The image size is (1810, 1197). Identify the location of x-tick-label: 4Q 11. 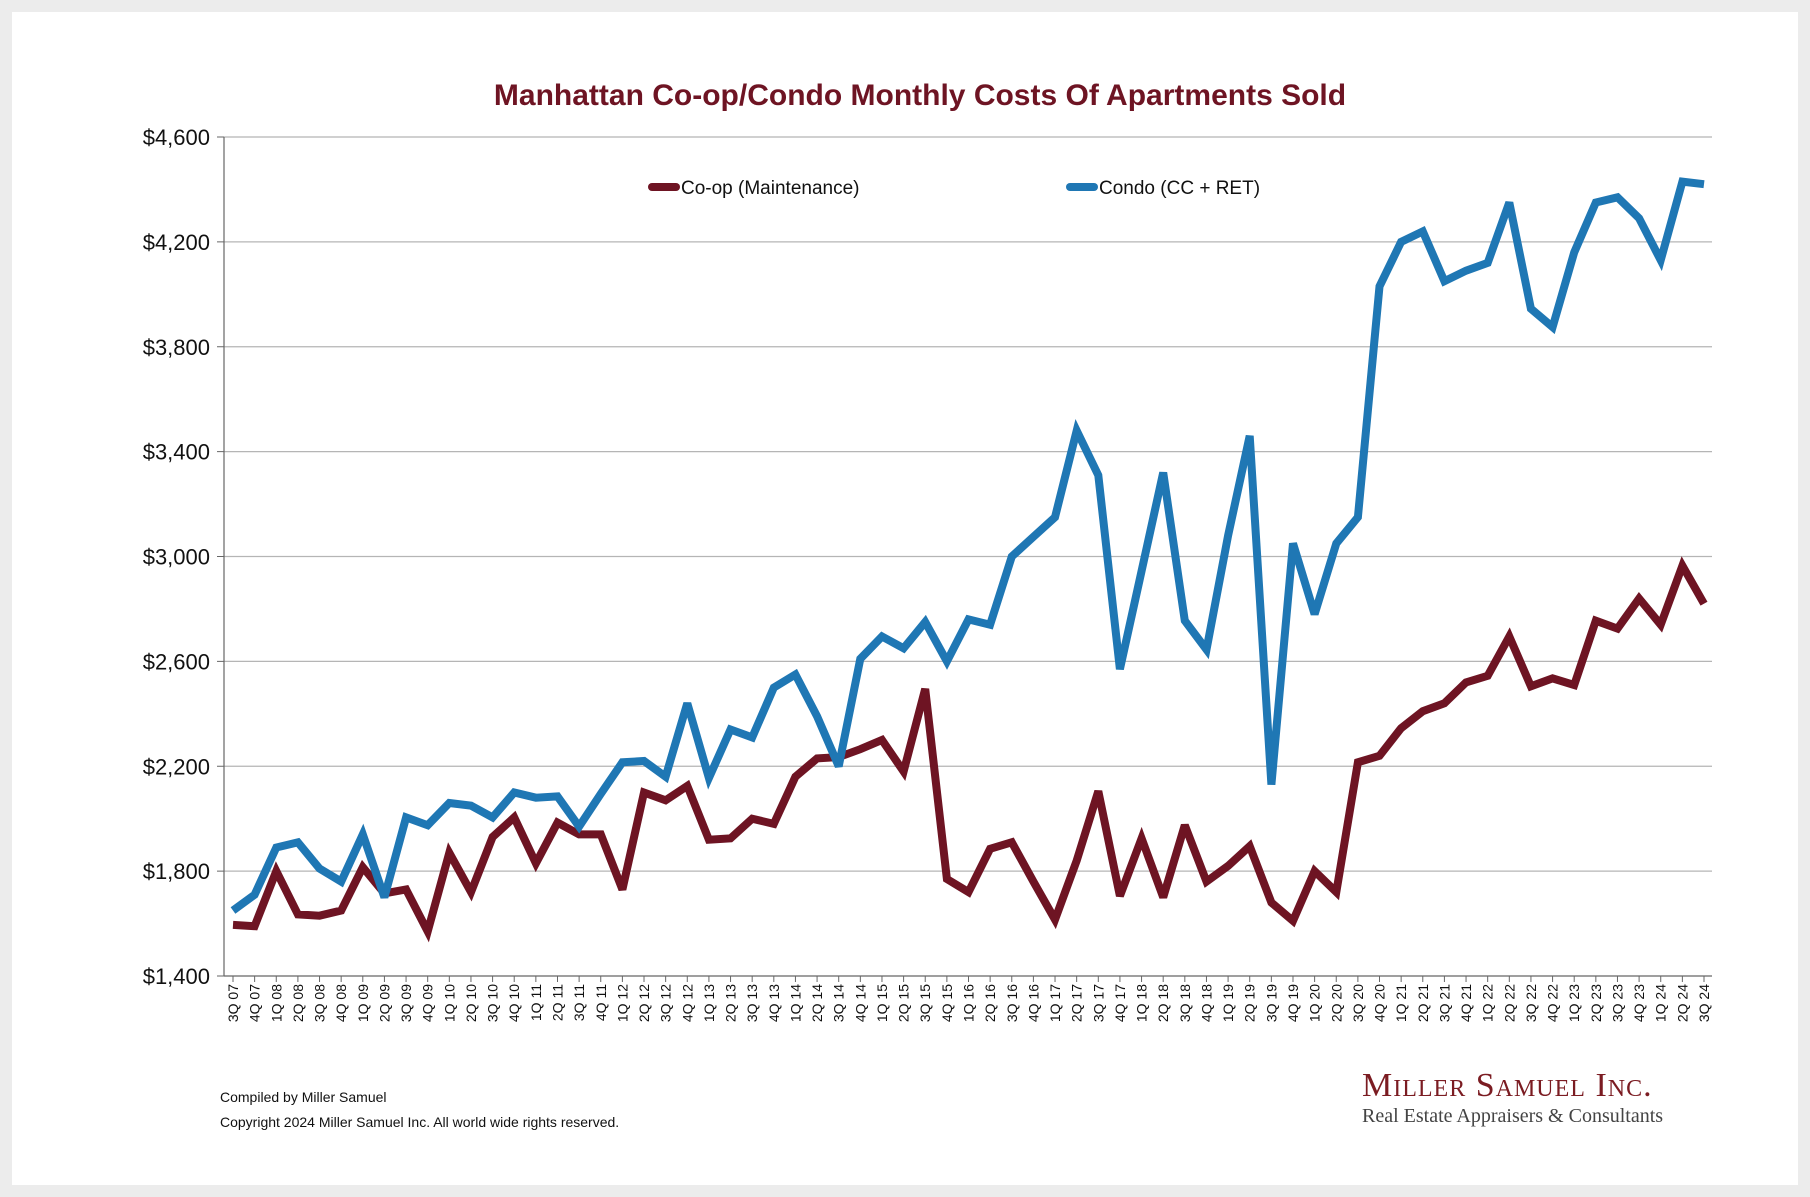
(601, 1002).